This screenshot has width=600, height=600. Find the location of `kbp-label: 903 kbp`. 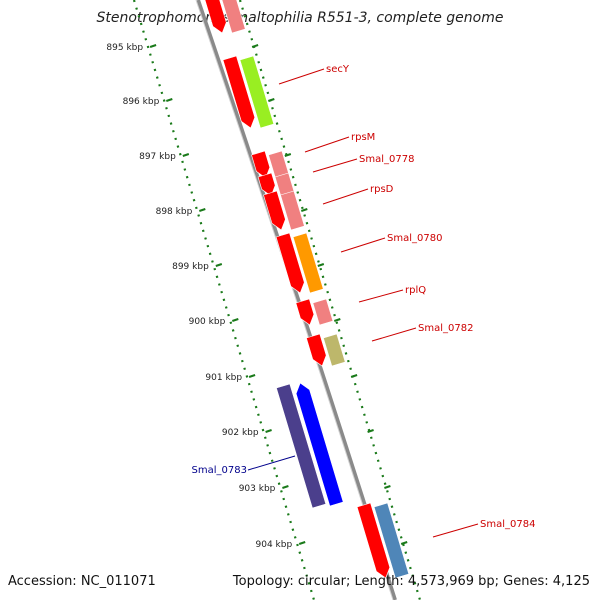

kbp-label: 903 kbp is located at coordinates (257, 489).